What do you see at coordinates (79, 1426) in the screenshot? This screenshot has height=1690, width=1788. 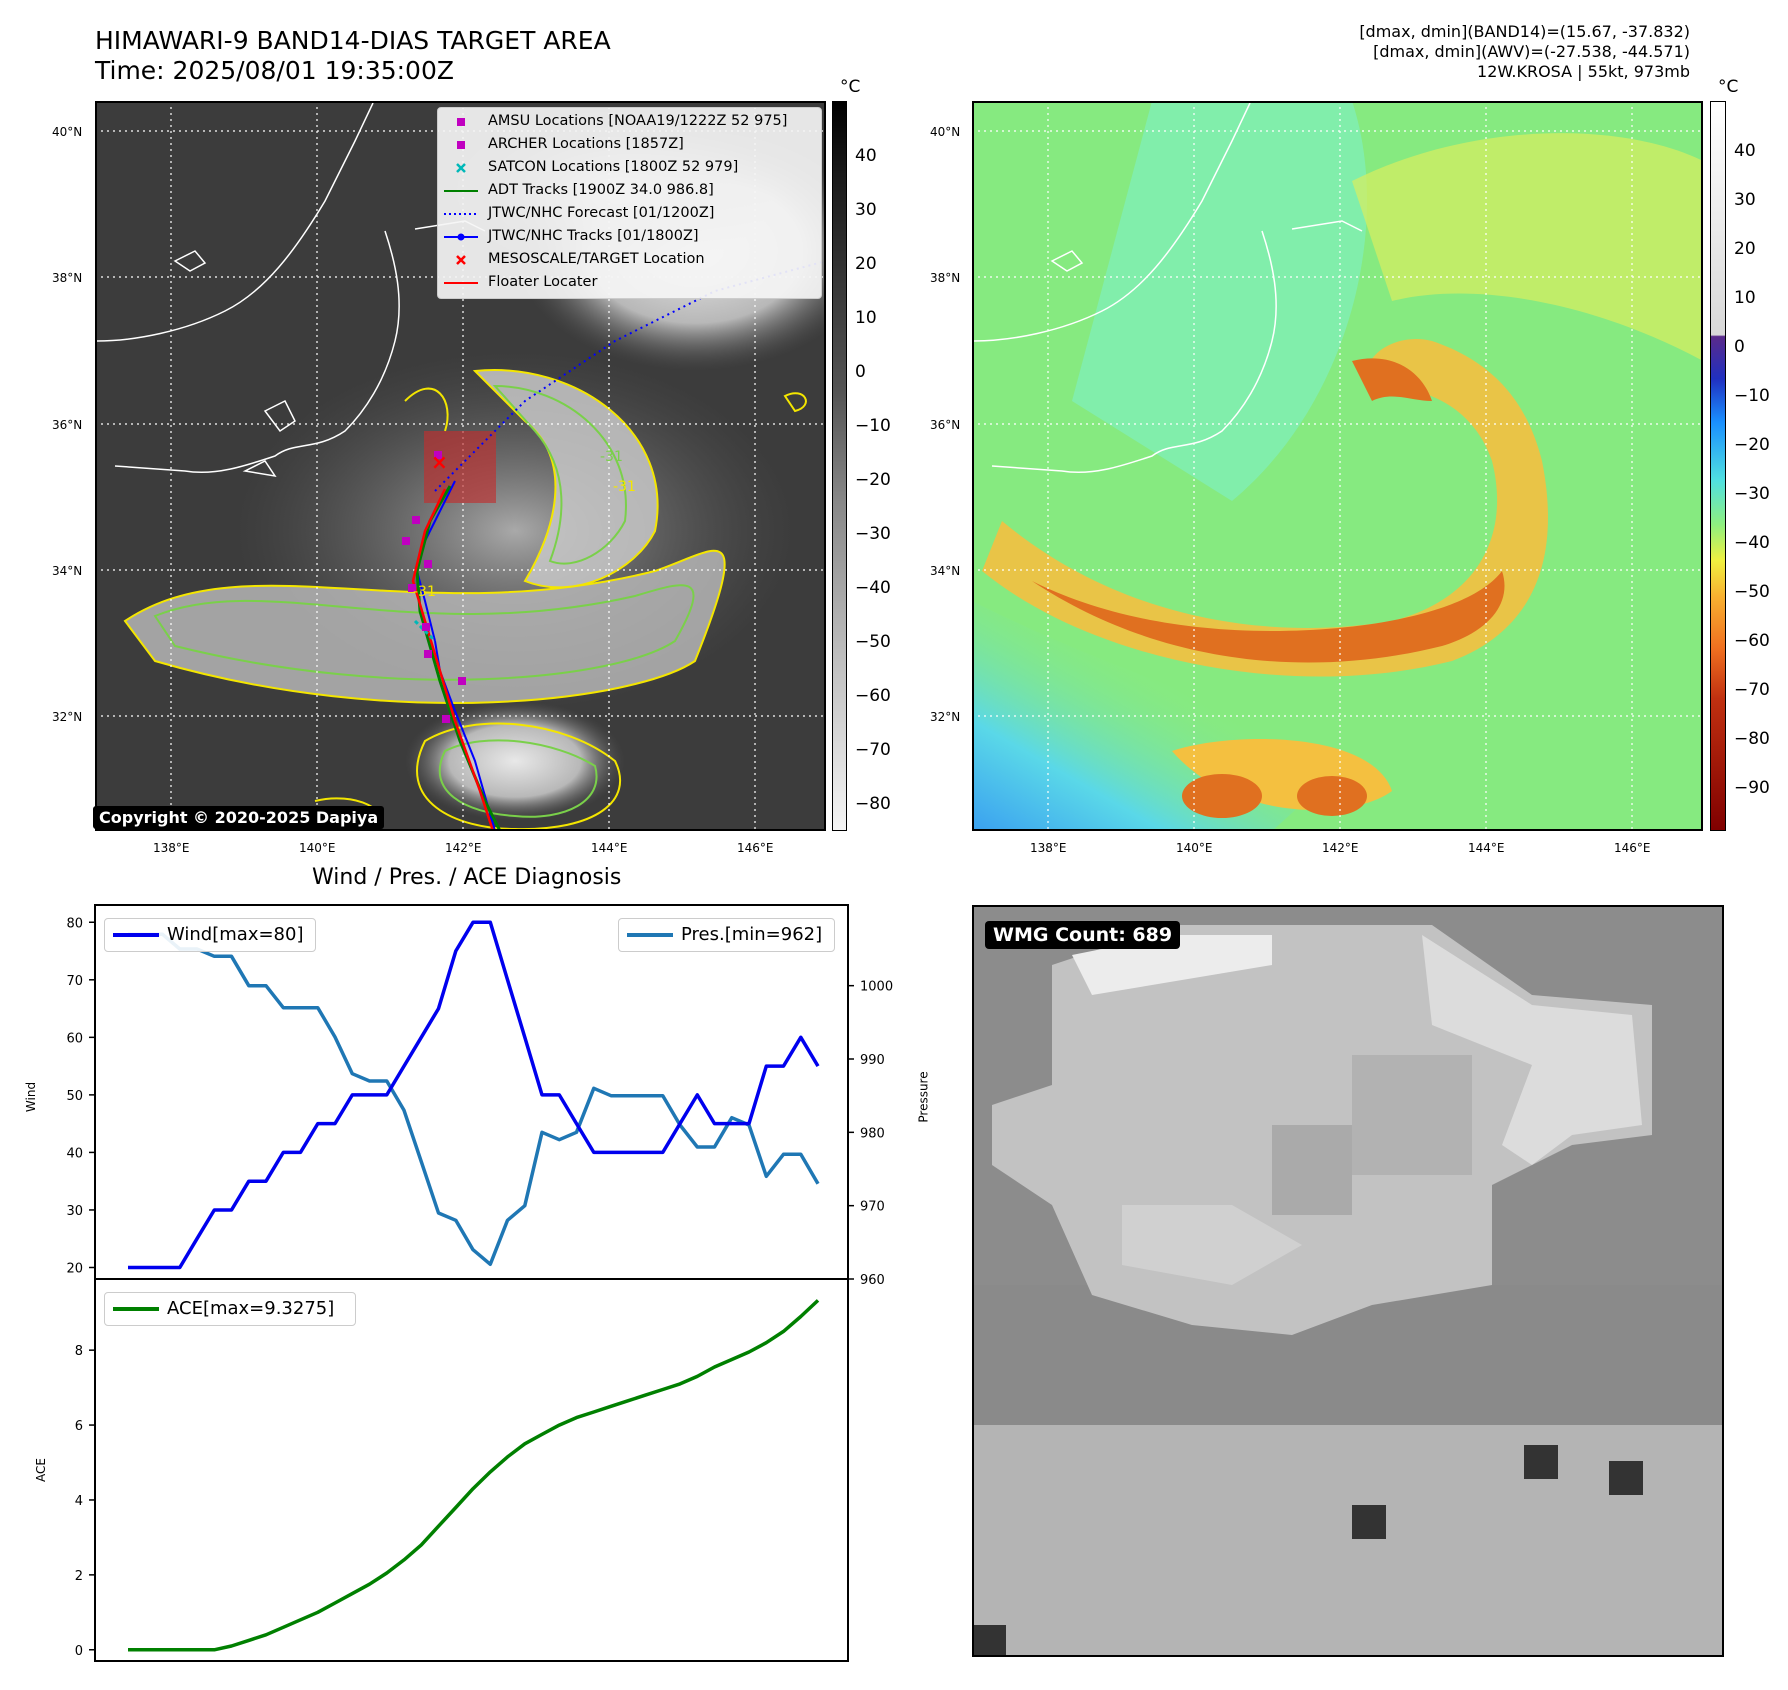 I see `y-tick-label: 6` at bounding box center [79, 1426].